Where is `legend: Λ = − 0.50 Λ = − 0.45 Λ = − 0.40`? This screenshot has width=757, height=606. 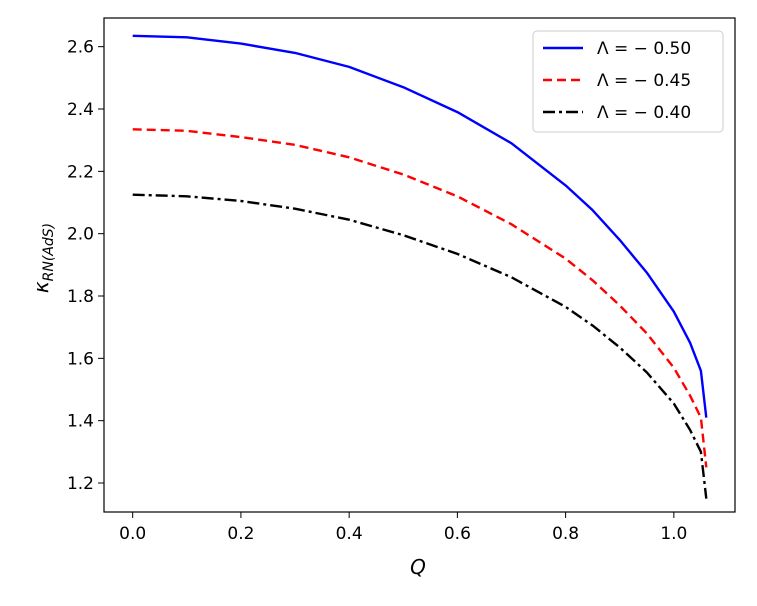
legend: Λ = − 0.50 Λ = − 0.45 Λ = − 0.40 is located at coordinates (628, 81).